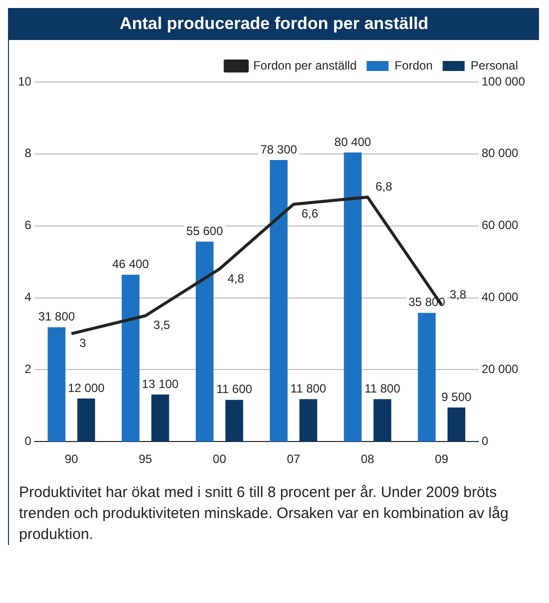 This screenshot has width=549, height=603. Describe the element at coordinates (71, 459) in the screenshot. I see `x-tick-label: 90` at that location.